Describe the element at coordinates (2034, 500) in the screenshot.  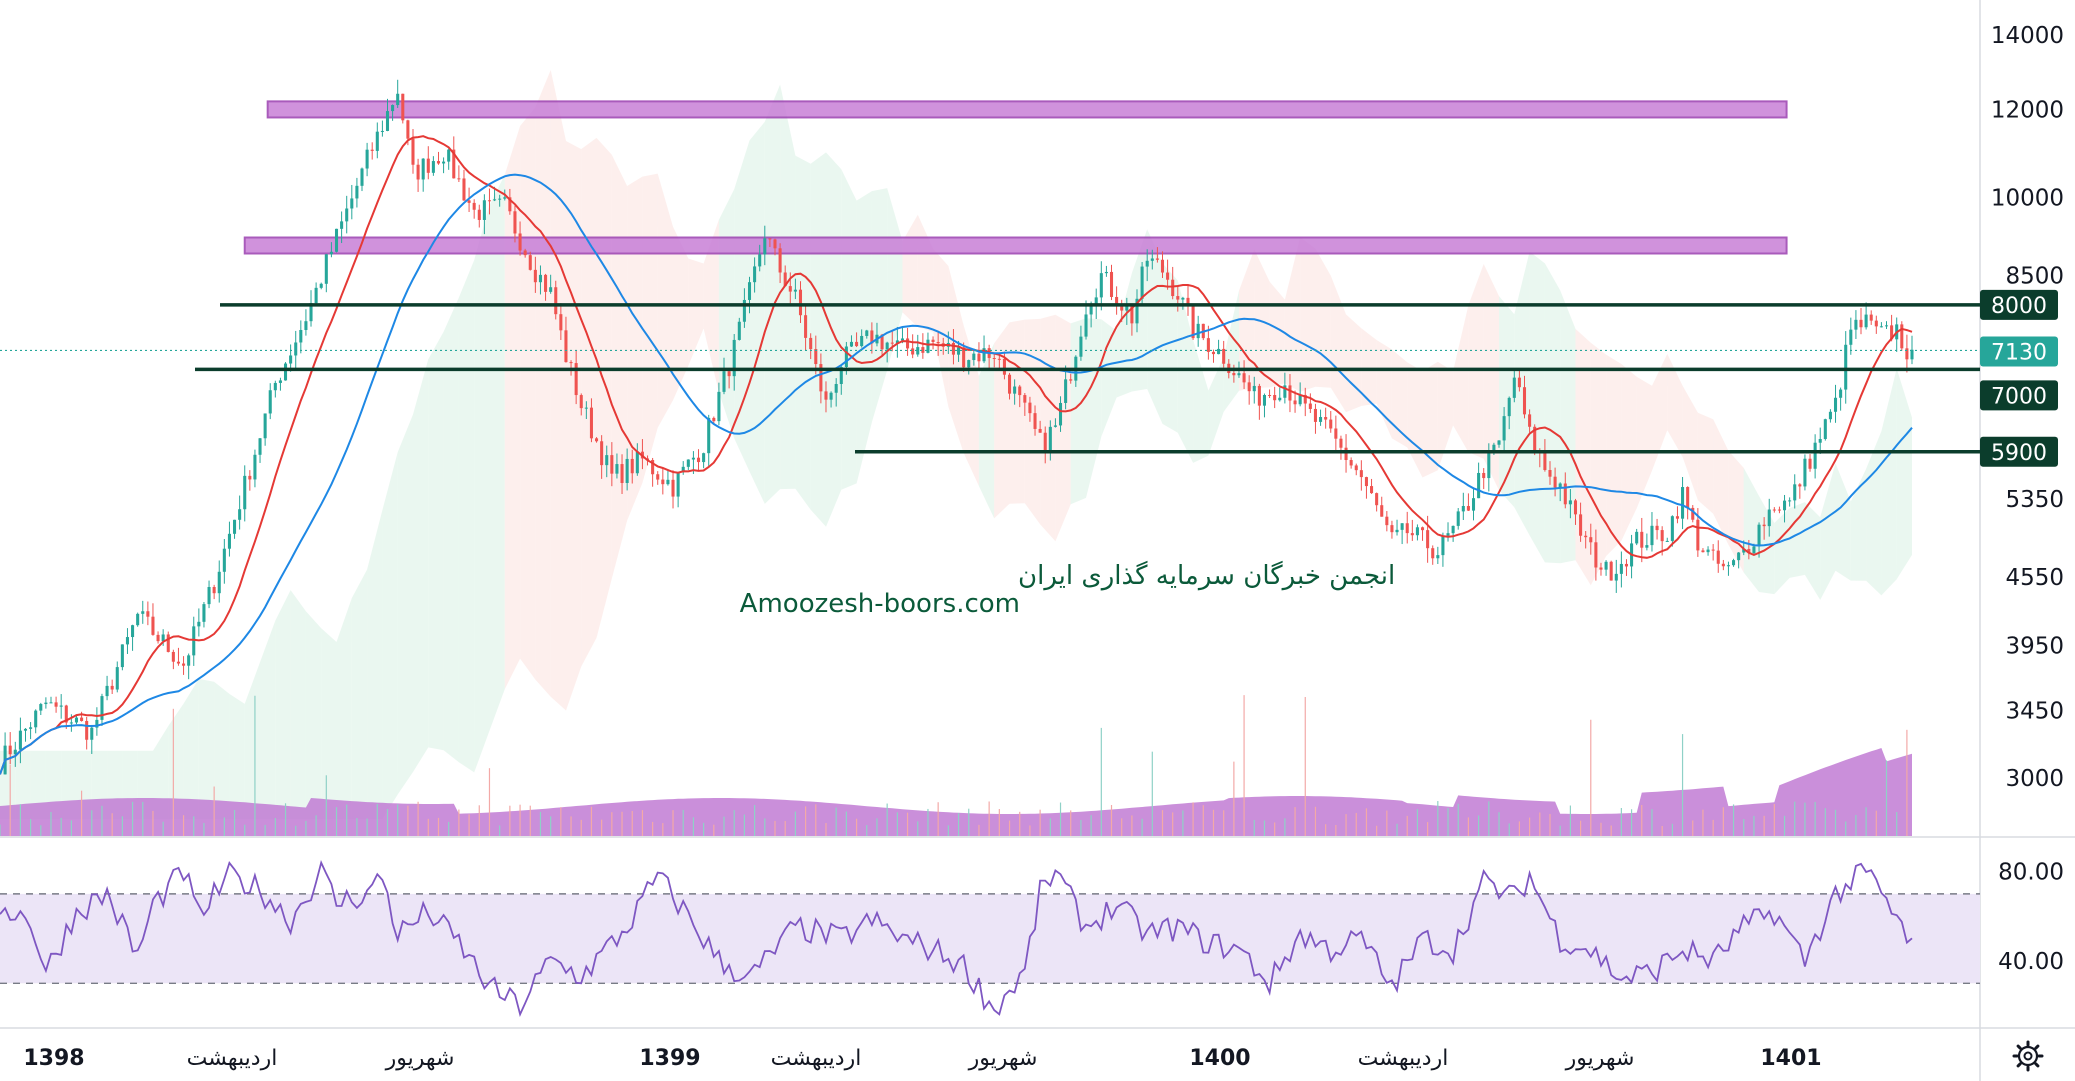
I see `price-tick: 5350` at that location.